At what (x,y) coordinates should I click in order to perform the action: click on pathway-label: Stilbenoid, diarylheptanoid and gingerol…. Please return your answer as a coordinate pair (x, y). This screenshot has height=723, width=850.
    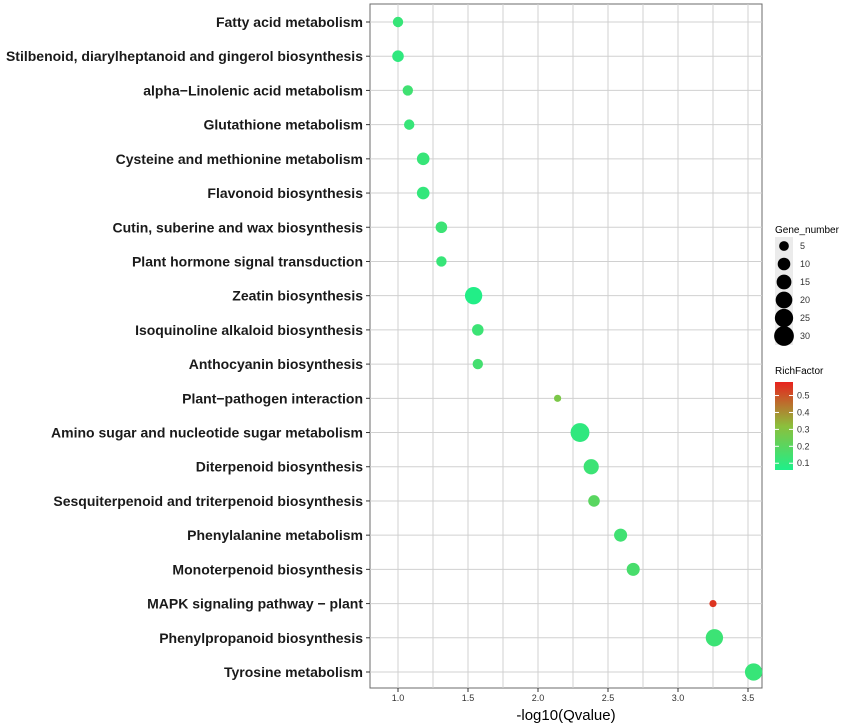
    Looking at the image, I should click on (184, 56).